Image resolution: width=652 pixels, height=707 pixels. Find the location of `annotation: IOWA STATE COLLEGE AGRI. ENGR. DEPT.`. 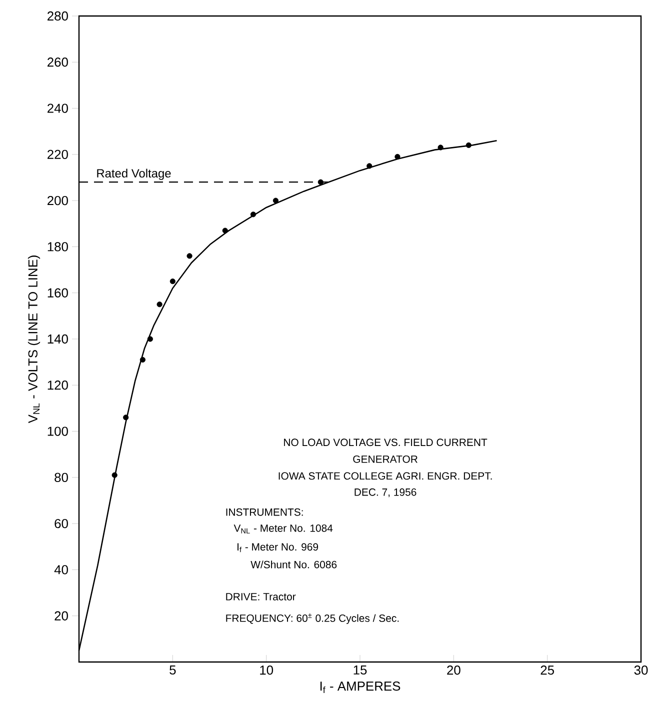

annotation: IOWA STATE COLLEGE AGRI. ENGR. DEPT. is located at coordinates (385, 476).